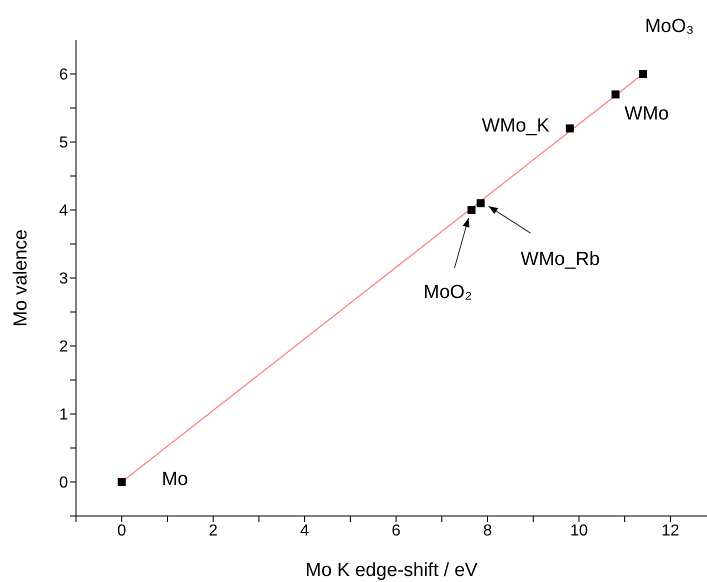  Describe the element at coordinates (63, 483) in the screenshot. I see `y-tick-label: 0` at that location.